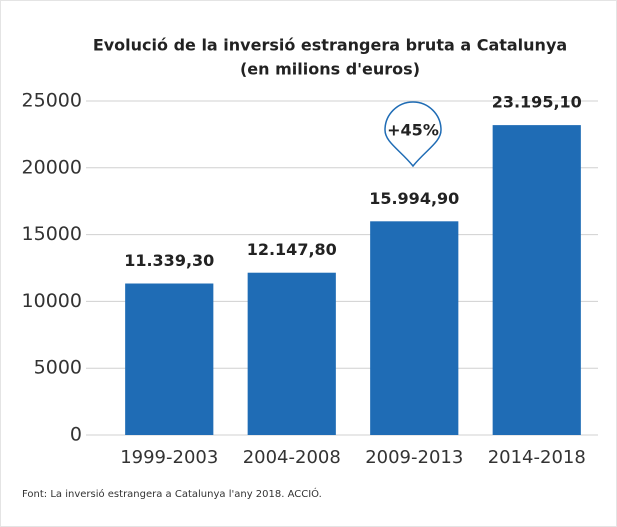 This screenshot has height=527, width=617. I want to click on value-label: 12.147,80, so click(292, 249).